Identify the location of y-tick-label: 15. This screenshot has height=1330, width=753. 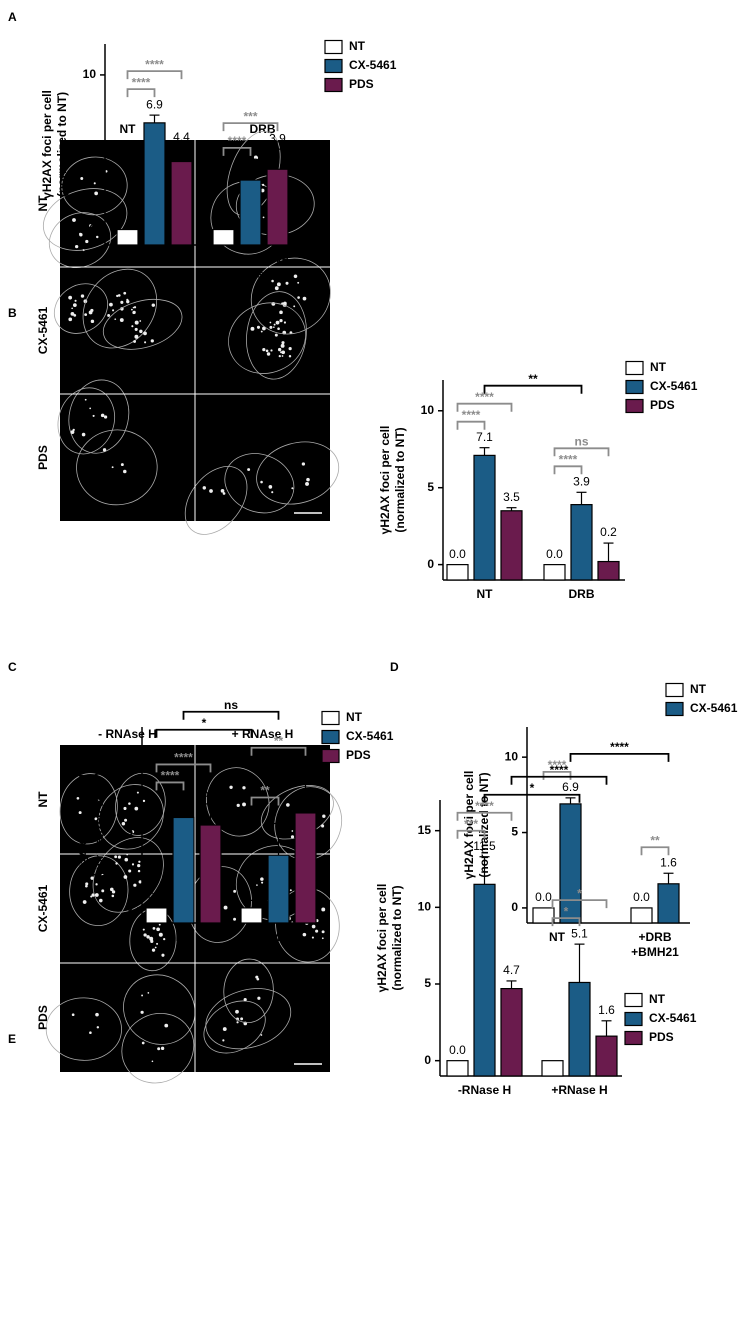
(425, 830).